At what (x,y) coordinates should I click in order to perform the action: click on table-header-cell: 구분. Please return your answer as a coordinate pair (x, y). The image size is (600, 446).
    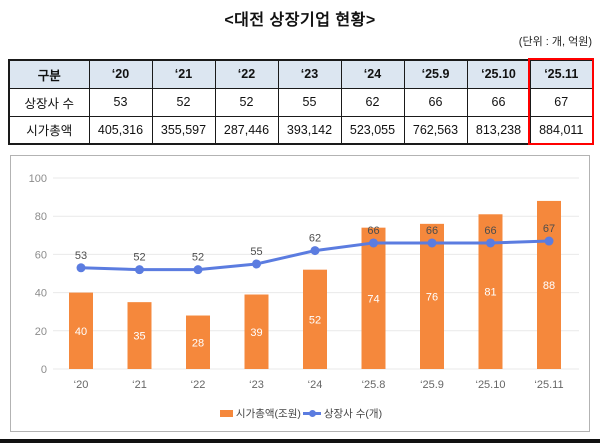
    Looking at the image, I should click on (49, 74).